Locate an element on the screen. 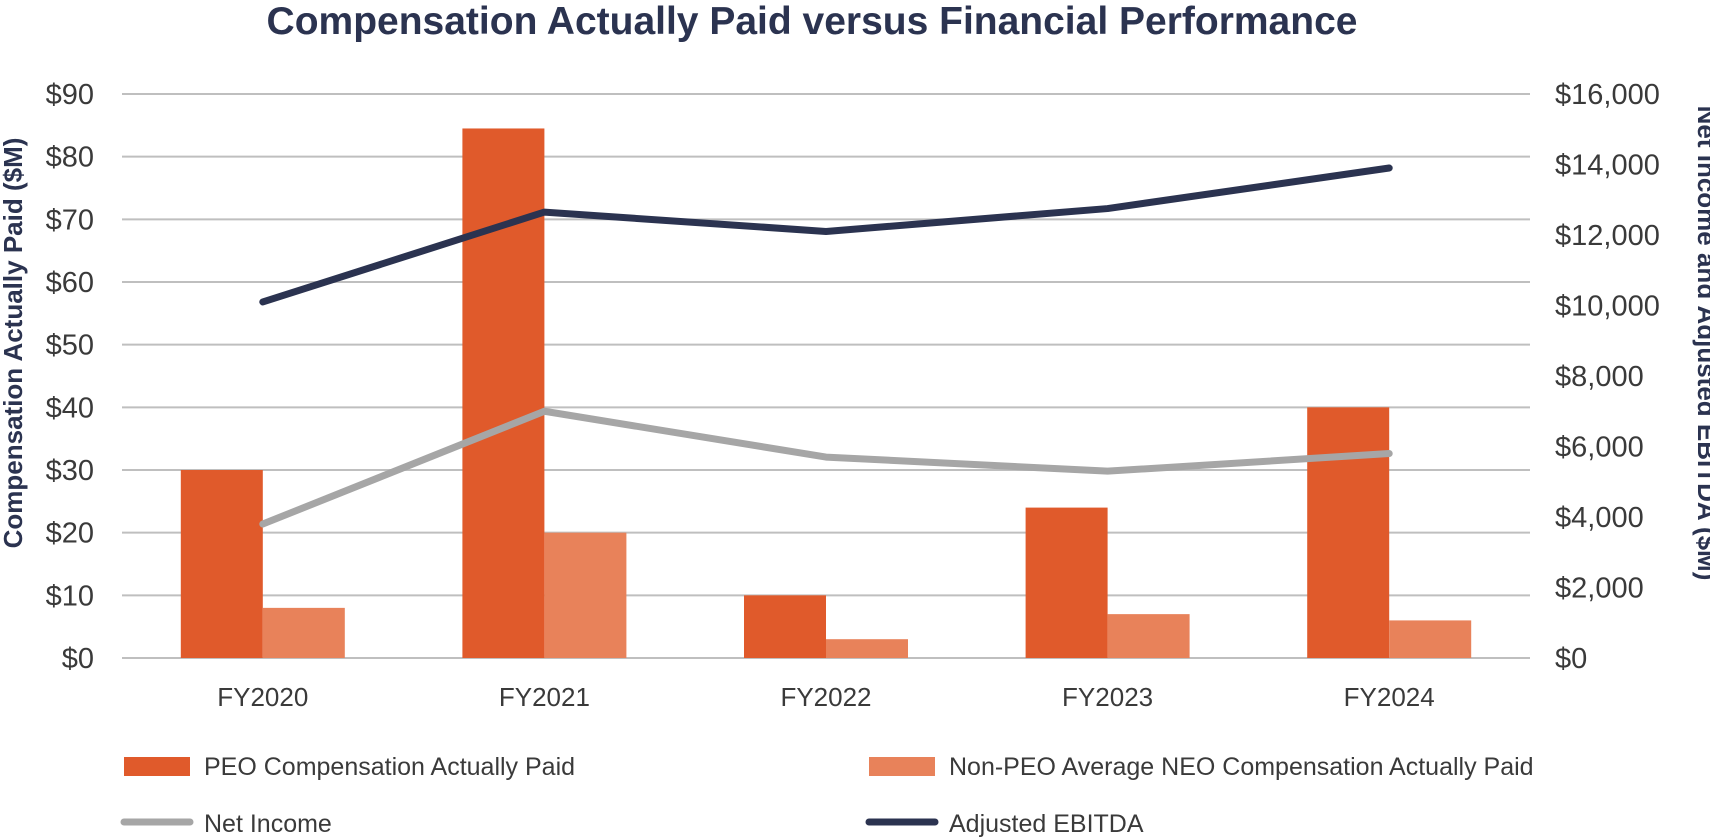 The height and width of the screenshot is (839, 1710). left-tick-label: $50 is located at coordinates (70, 346).